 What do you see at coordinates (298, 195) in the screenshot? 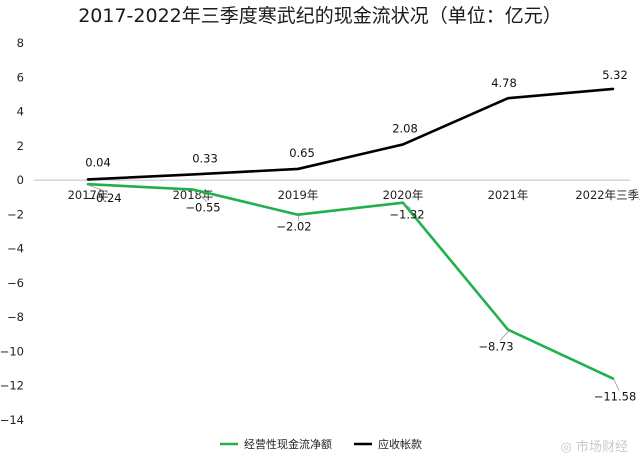
I see `x-tick-label: 2019年` at bounding box center [298, 195].